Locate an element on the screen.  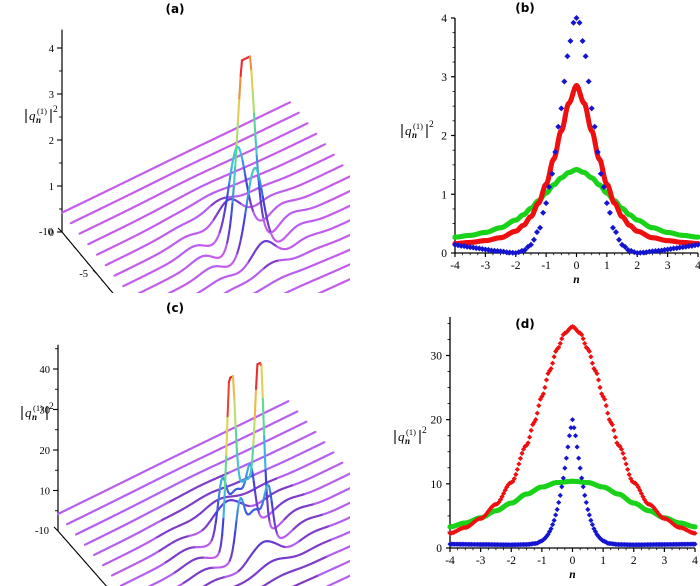
x-tick-label: -1 is located at coordinates (546, 266).